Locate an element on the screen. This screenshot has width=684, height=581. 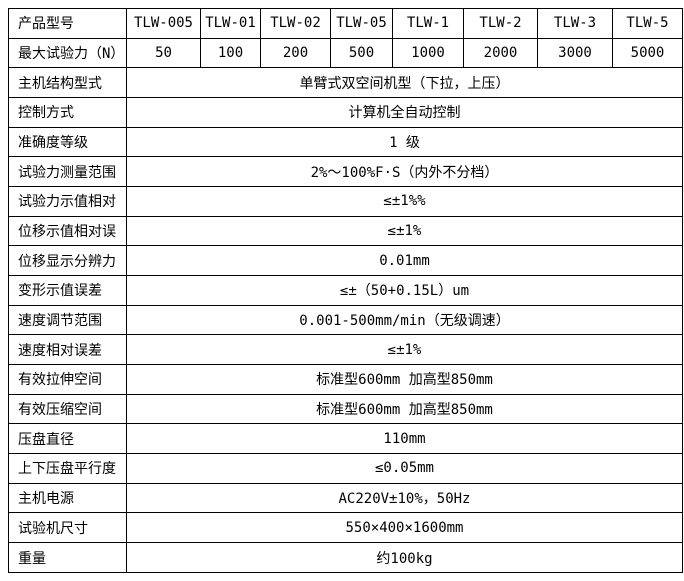
spec-row: 试验力示值相对 ≤±1%% is located at coordinates (345, 201).